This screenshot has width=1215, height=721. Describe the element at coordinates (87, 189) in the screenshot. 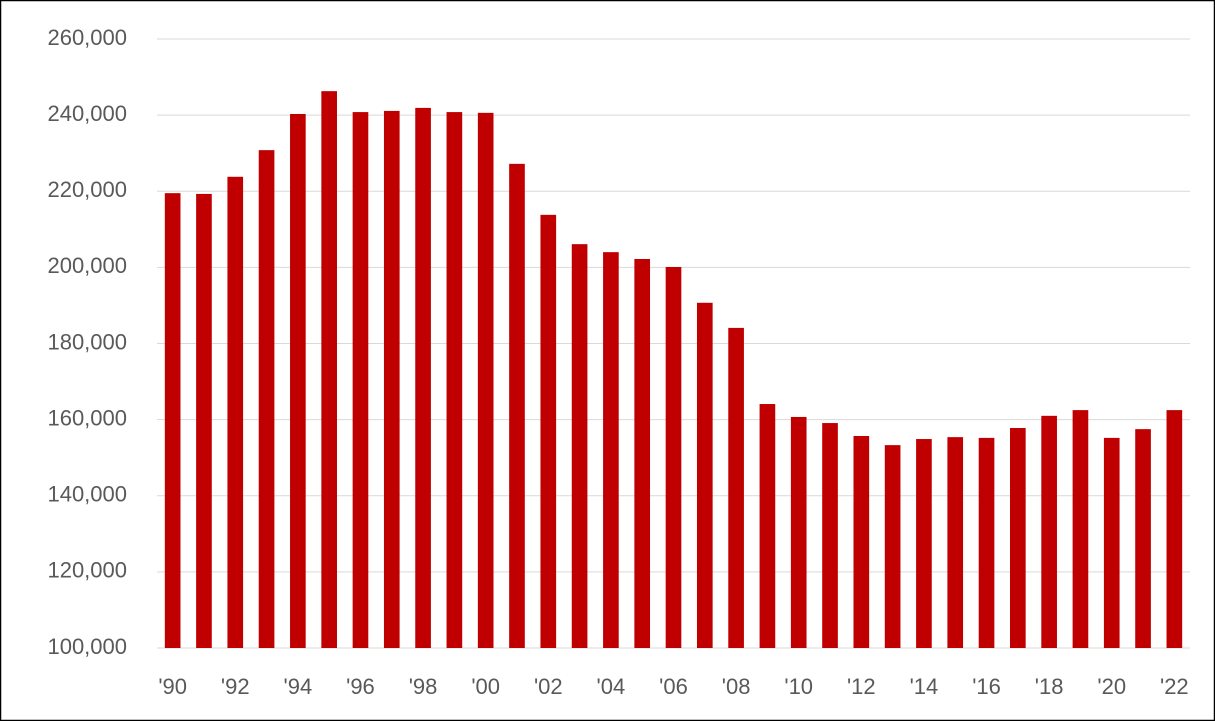

I see `y-tick-label: 220,000` at that location.